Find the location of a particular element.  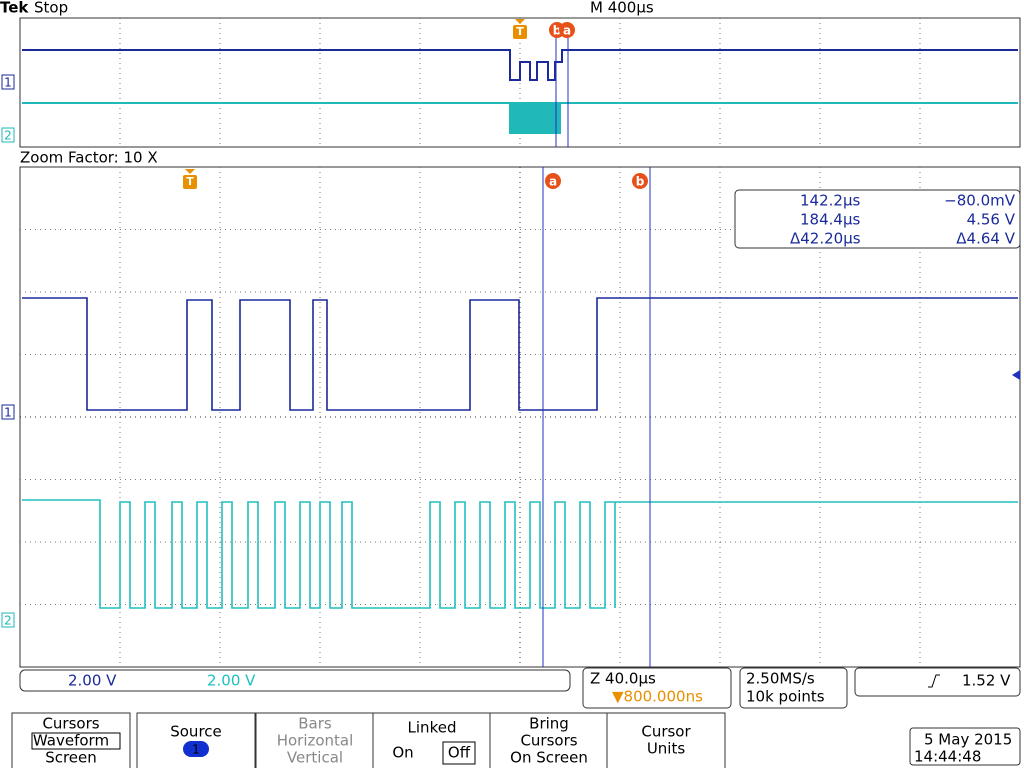

menu-label: Cursor is located at coordinates (666, 732).